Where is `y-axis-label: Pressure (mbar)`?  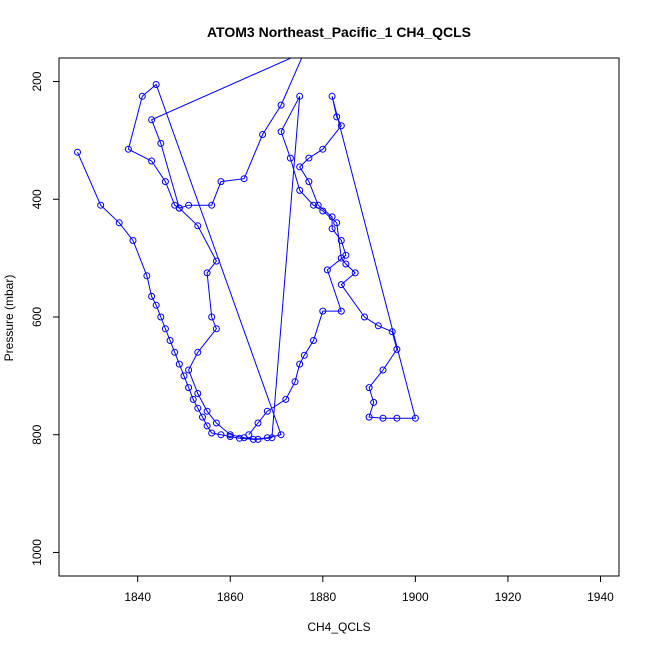
y-axis-label: Pressure (mbar) is located at coordinates (9, 318).